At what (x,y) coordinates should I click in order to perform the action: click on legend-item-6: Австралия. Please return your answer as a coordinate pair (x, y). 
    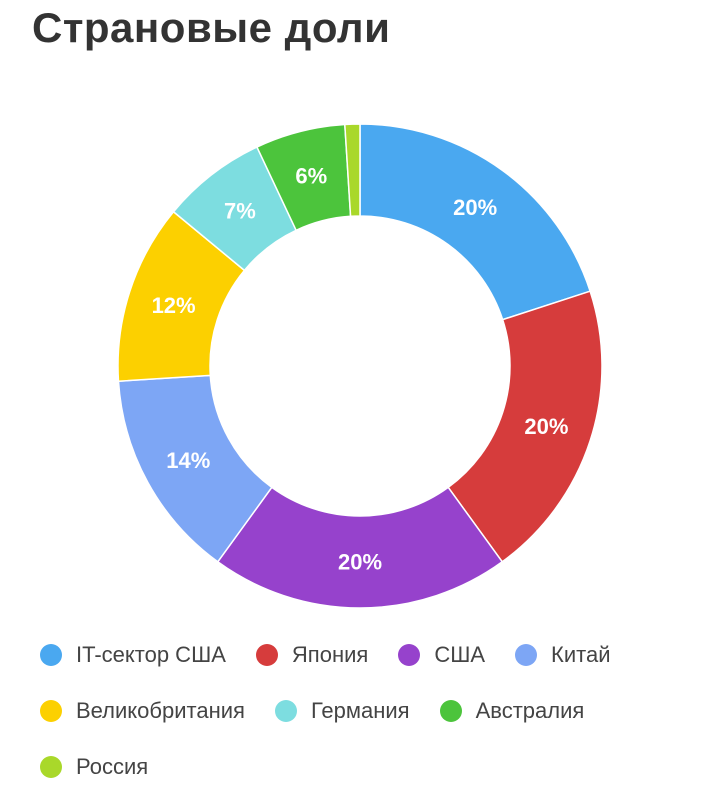
    Looking at the image, I should click on (512, 711).